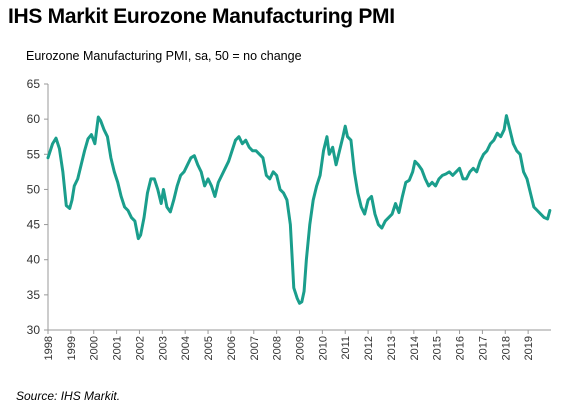 The image size is (573, 417). I want to click on x-tick-label: 2013, so click(392, 348).